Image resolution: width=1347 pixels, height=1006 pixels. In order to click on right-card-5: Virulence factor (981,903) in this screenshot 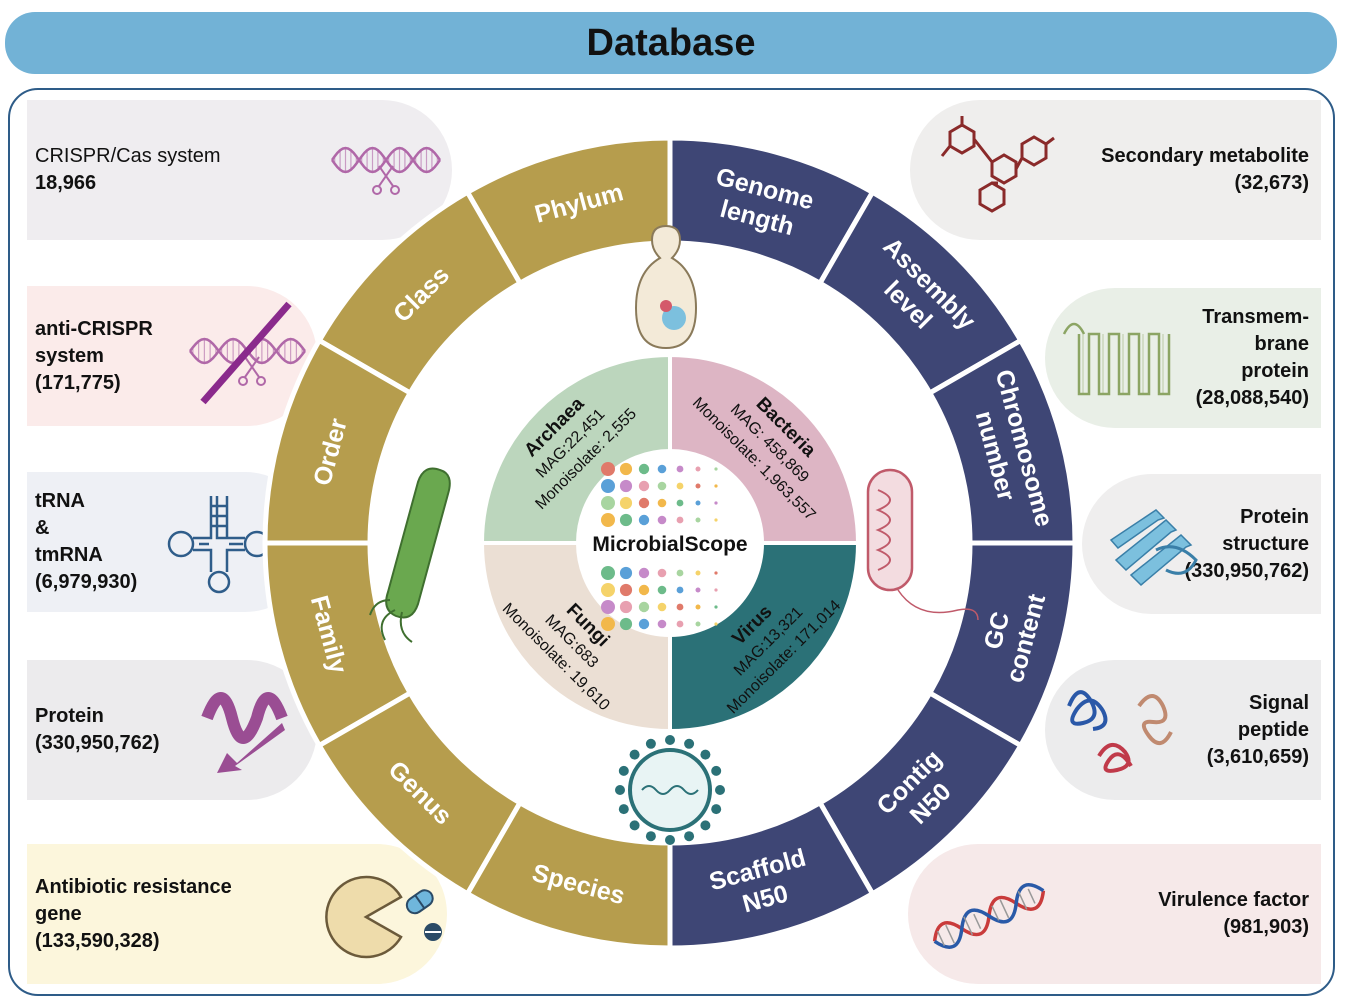, I will do `click(1114, 914)`.